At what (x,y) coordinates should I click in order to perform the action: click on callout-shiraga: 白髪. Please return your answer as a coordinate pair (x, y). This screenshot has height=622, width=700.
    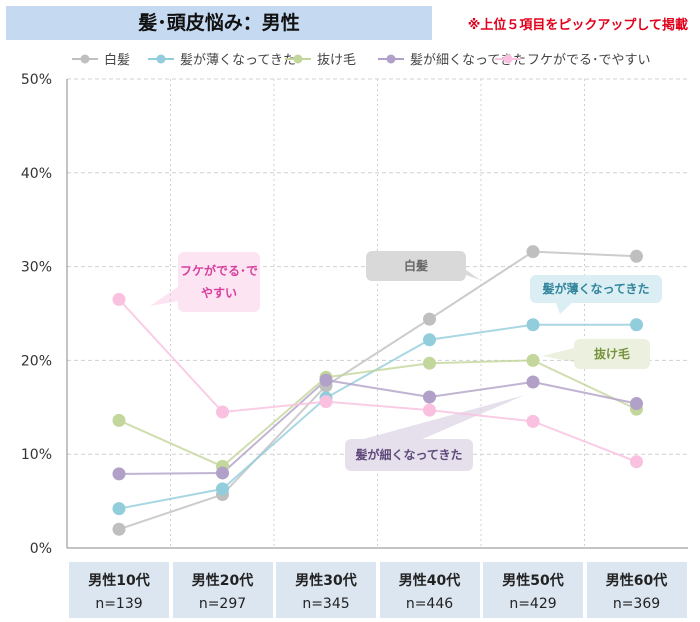
    Looking at the image, I should click on (416, 266).